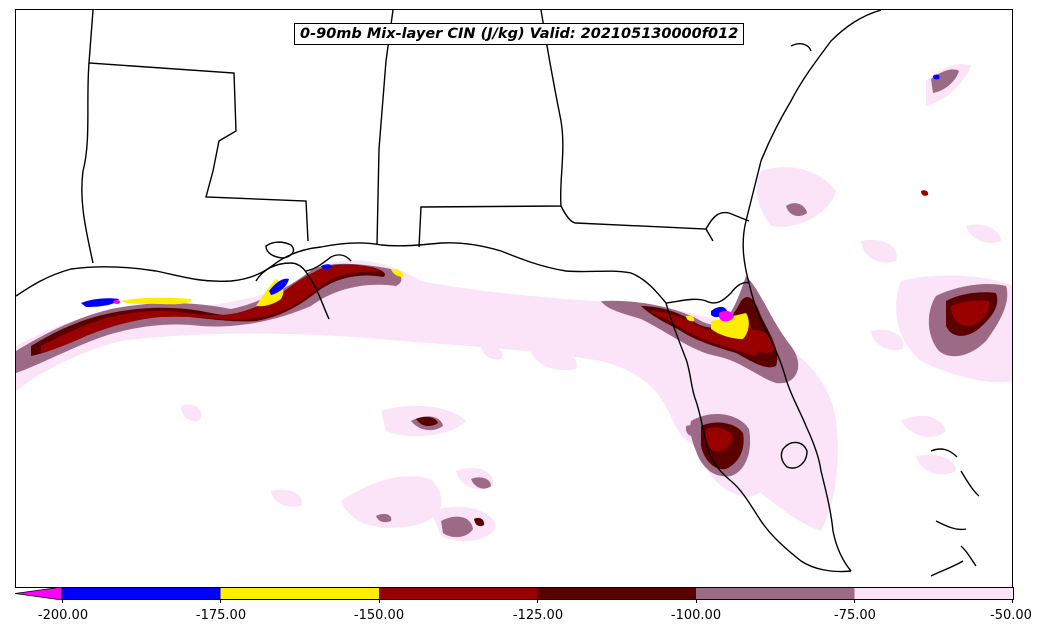 The image size is (1044, 633). I want to click on cin-field-magenta, so click(423, 310).